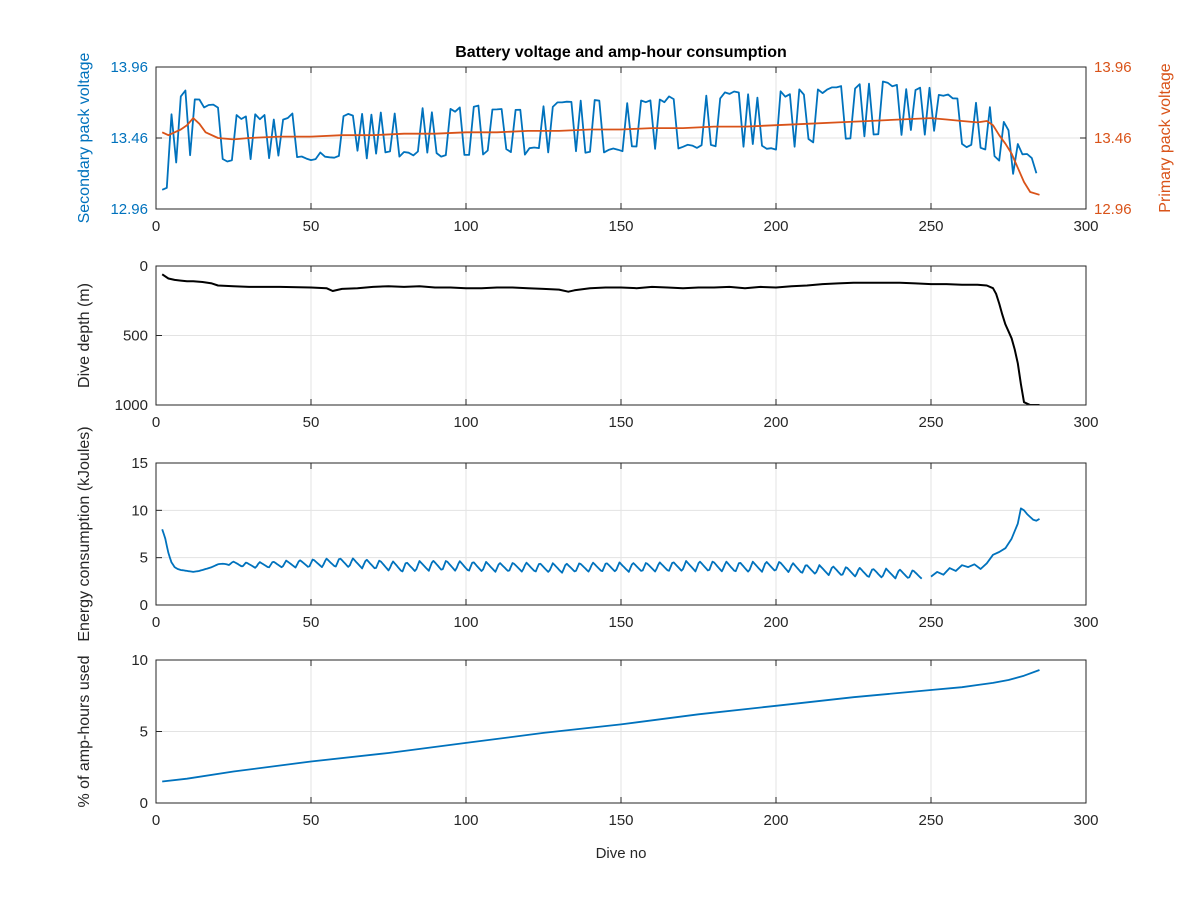 The width and height of the screenshot is (1200, 900). What do you see at coordinates (129, 138) in the screenshot?
I see `y-tick-label: 13.46` at bounding box center [129, 138].